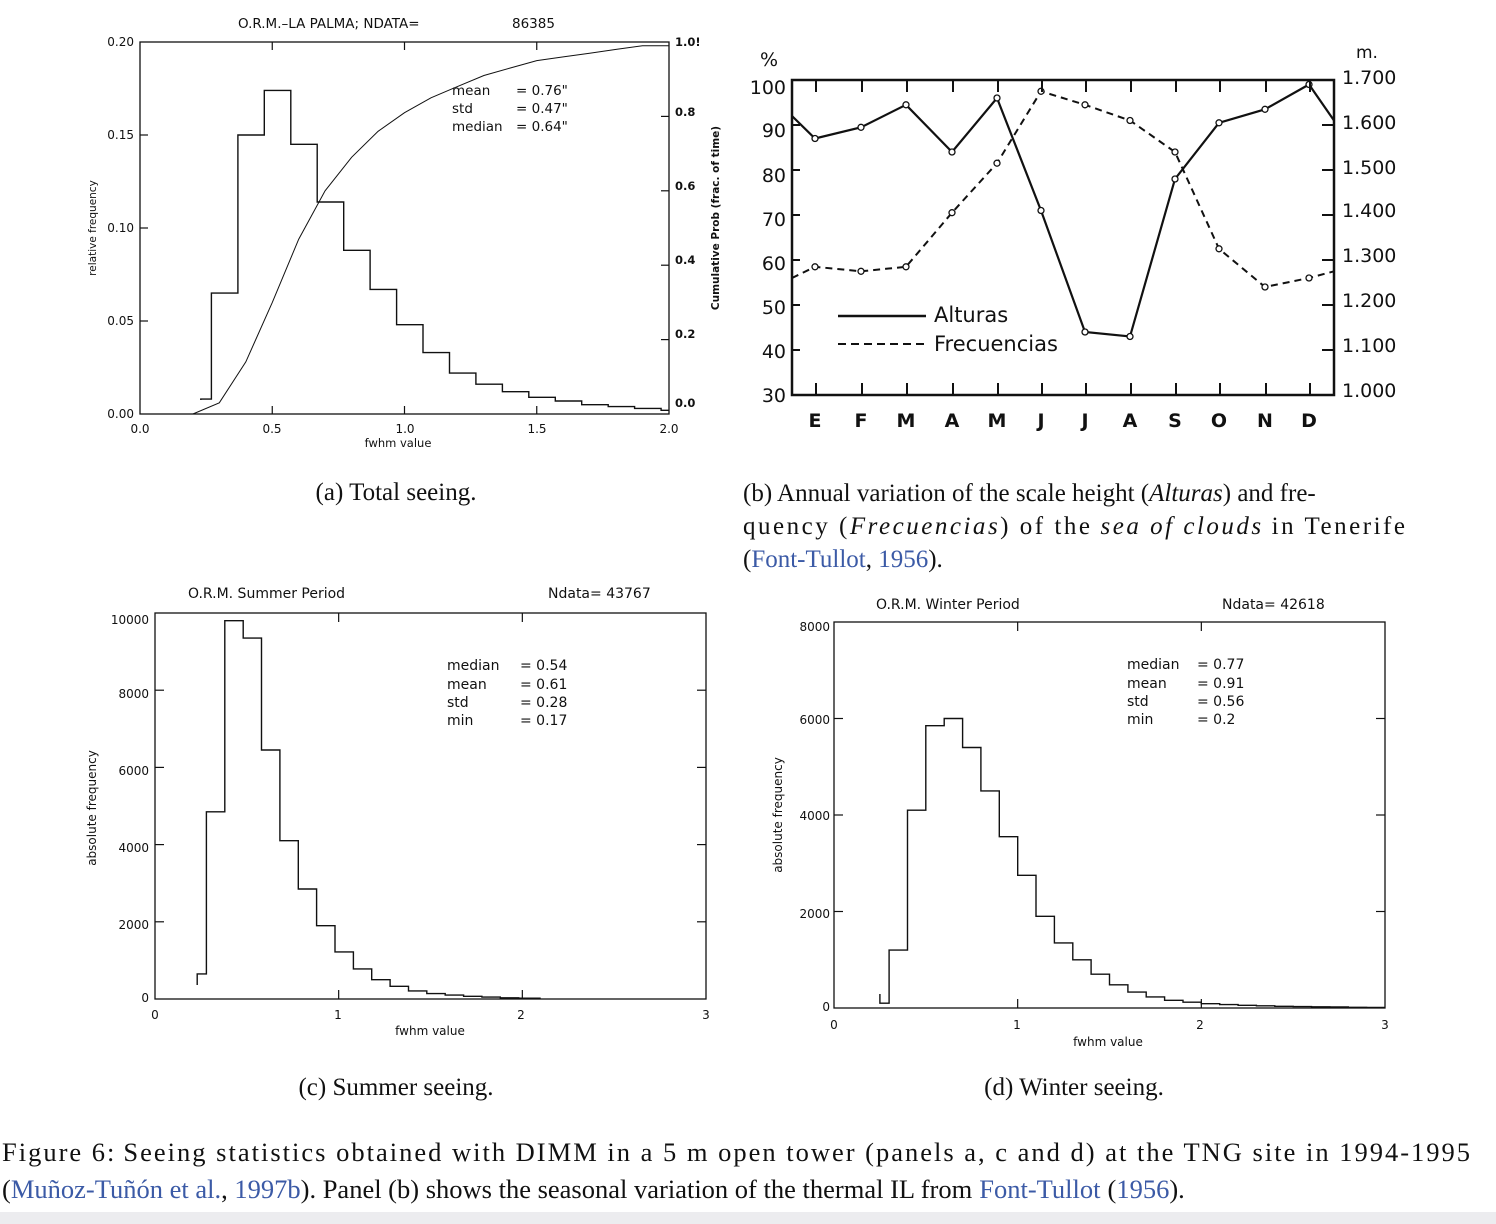 Image resolution: width=1496 pixels, height=1224 pixels. What do you see at coordinates (814, 914) in the screenshot?
I see `panel-d-ytick: 2000` at bounding box center [814, 914].